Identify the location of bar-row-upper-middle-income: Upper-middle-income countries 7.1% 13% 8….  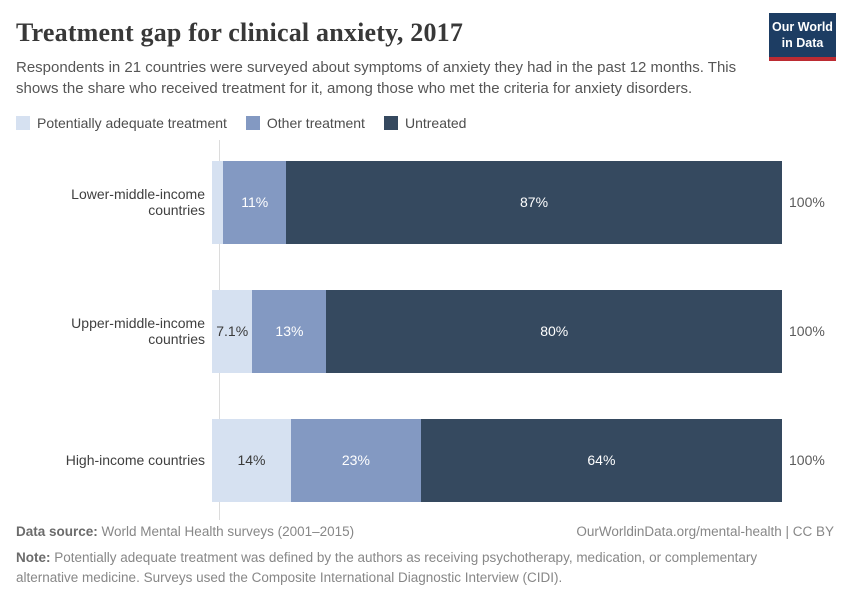
(425, 331).